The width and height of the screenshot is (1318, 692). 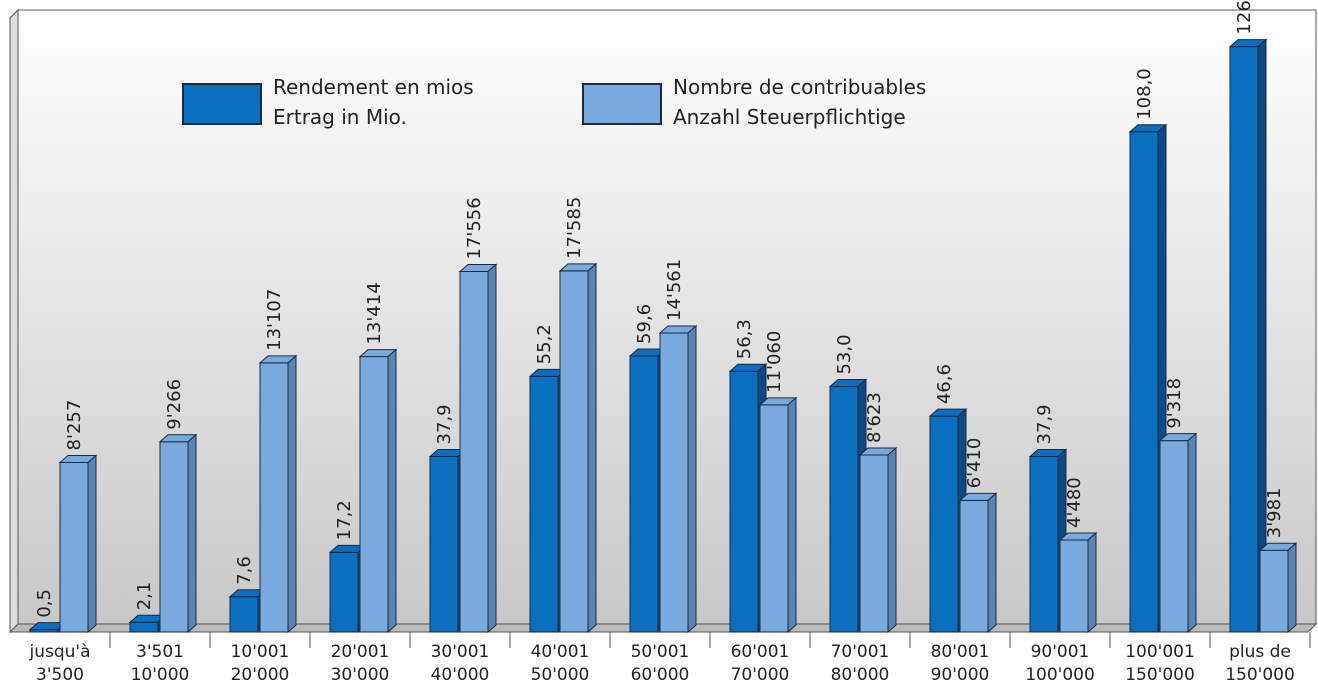 What do you see at coordinates (674, 290) in the screenshot?
I see `data-label: 14'561` at bounding box center [674, 290].